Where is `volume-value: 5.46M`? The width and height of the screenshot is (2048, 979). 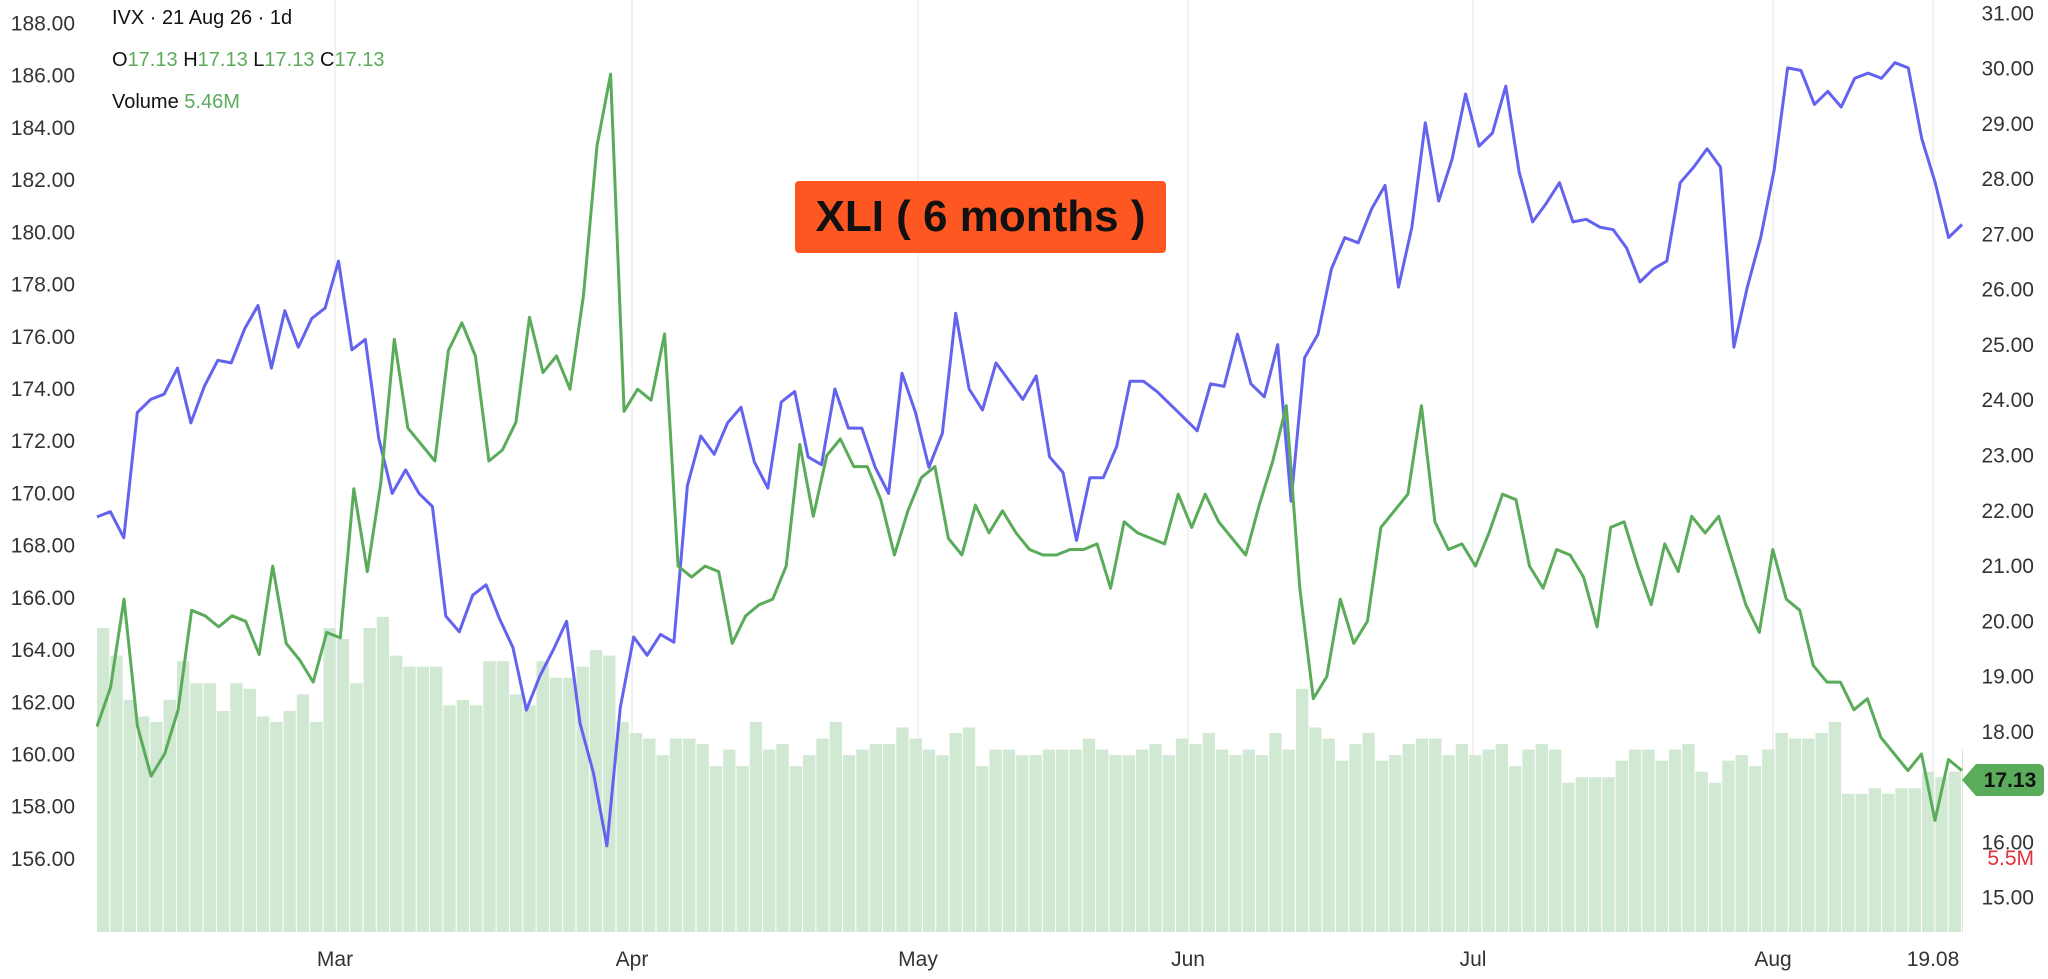
volume-value: 5.46M is located at coordinates (212, 102).